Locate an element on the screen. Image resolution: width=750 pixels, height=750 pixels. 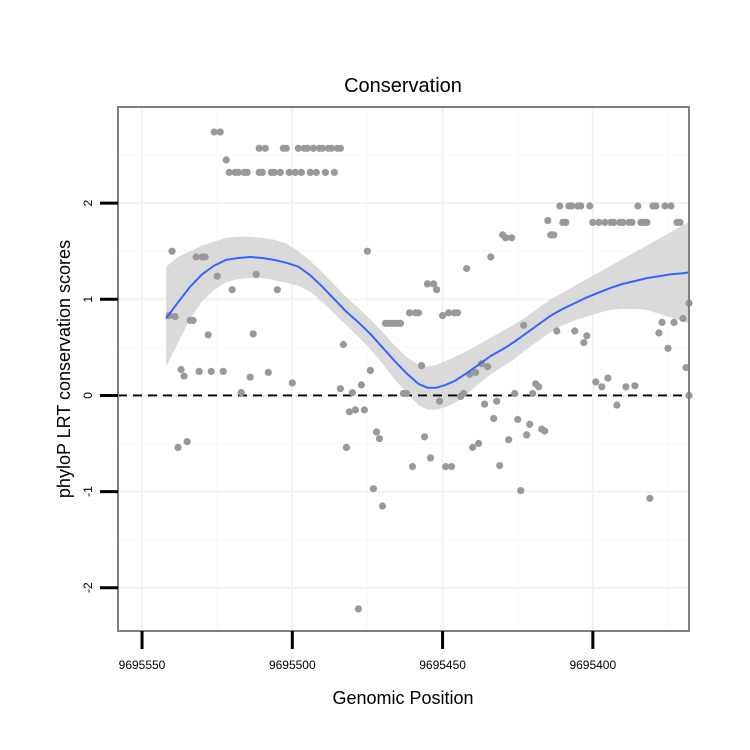
x-axis-title: Genomic Position is located at coordinates (402, 698).